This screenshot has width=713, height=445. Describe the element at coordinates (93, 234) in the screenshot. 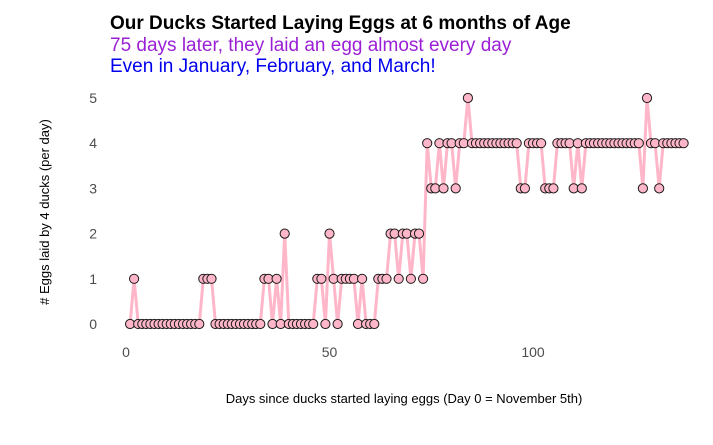

I see `y-tick-label: 2` at that location.